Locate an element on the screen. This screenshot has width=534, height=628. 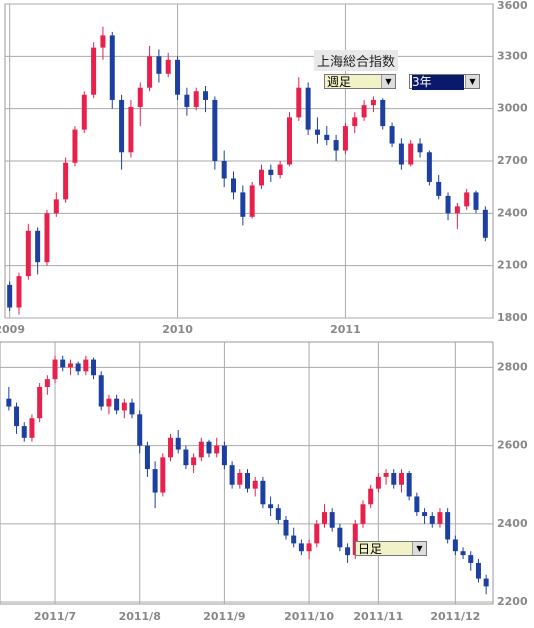
y-tick-label: 3000 is located at coordinates (512, 108).